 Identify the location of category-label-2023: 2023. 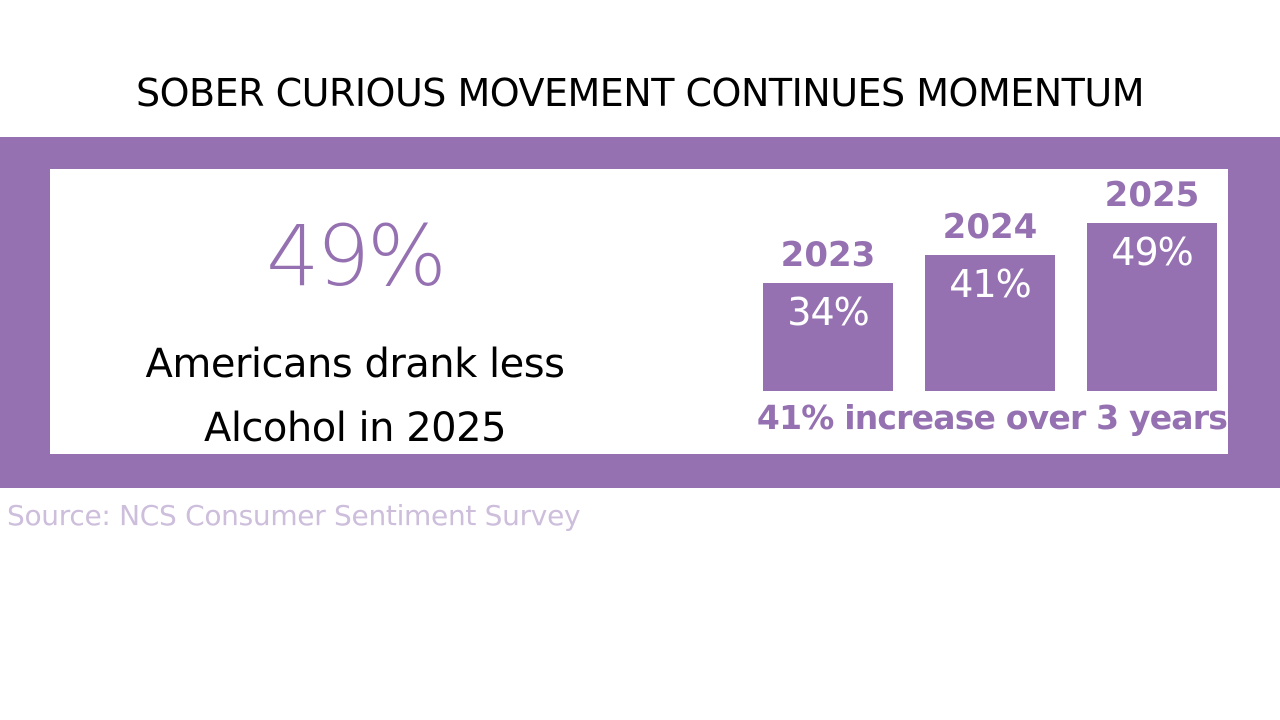
(828, 255).